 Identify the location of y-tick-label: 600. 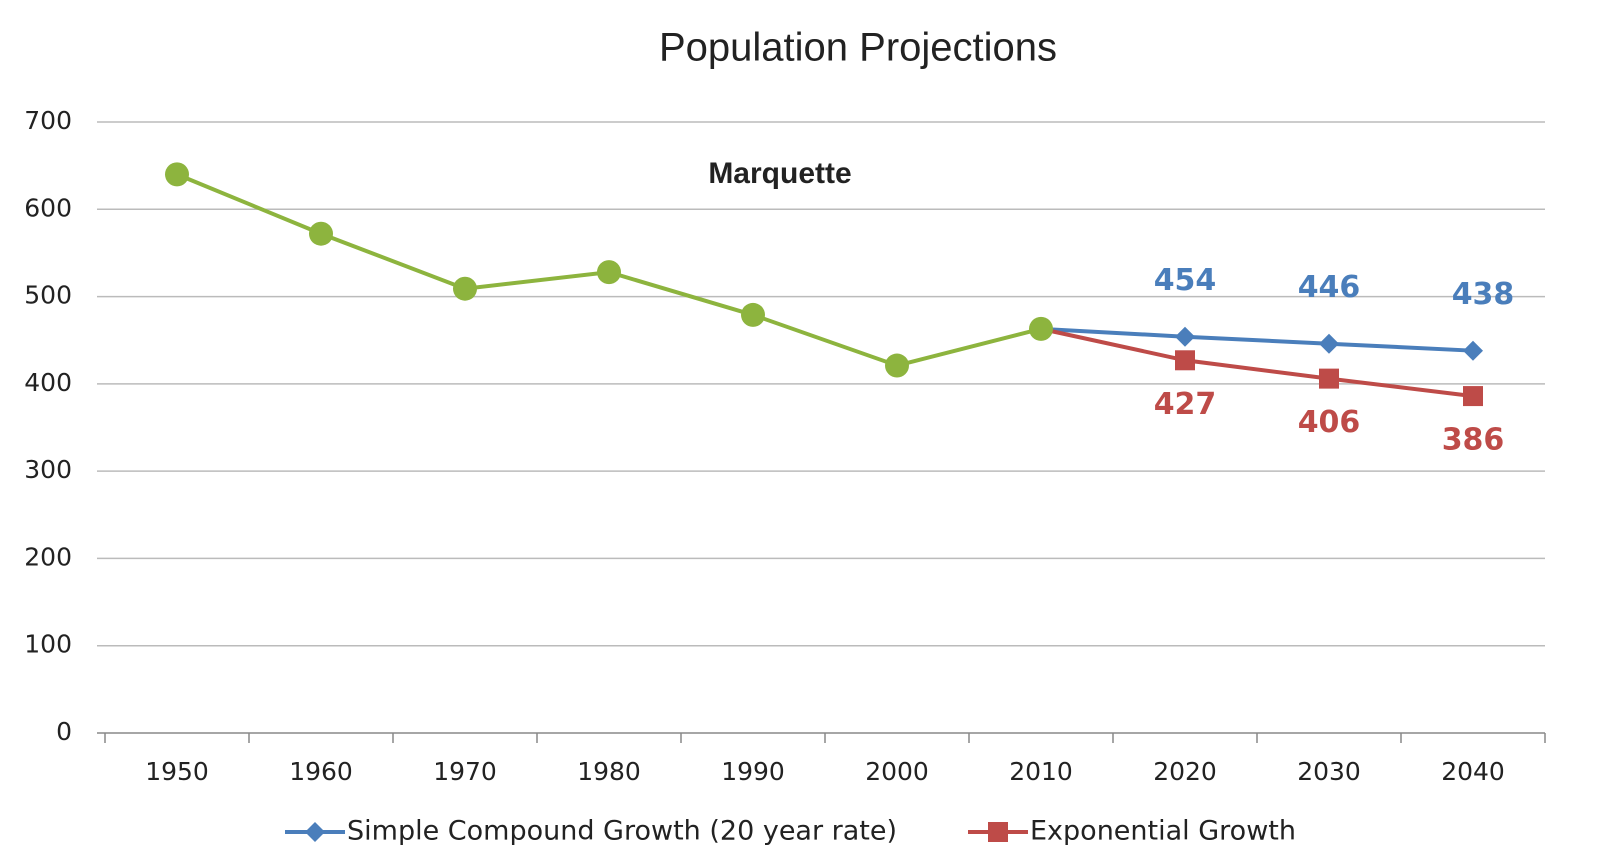
(48, 207).